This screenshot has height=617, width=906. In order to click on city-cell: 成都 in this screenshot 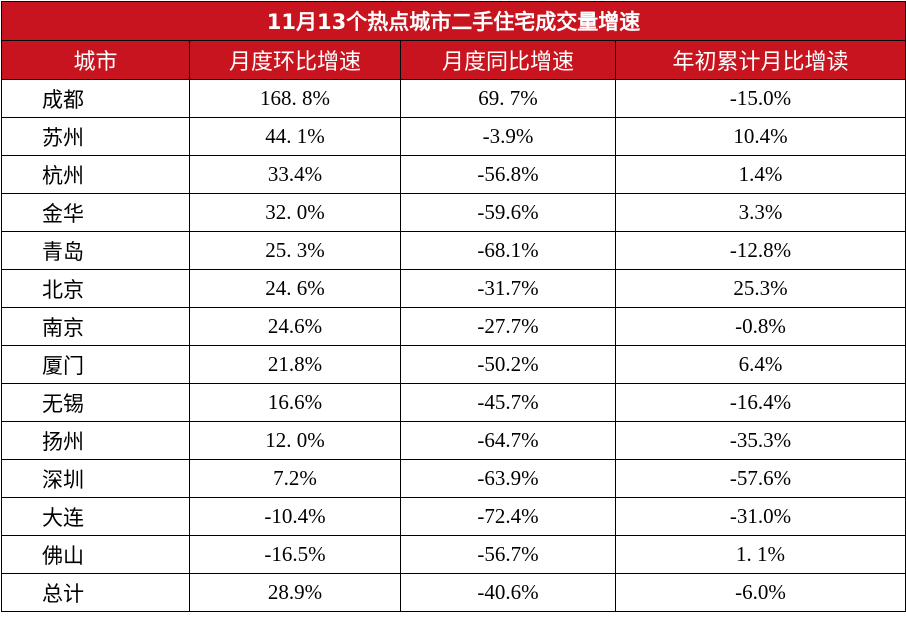, I will do `click(95, 98)`.